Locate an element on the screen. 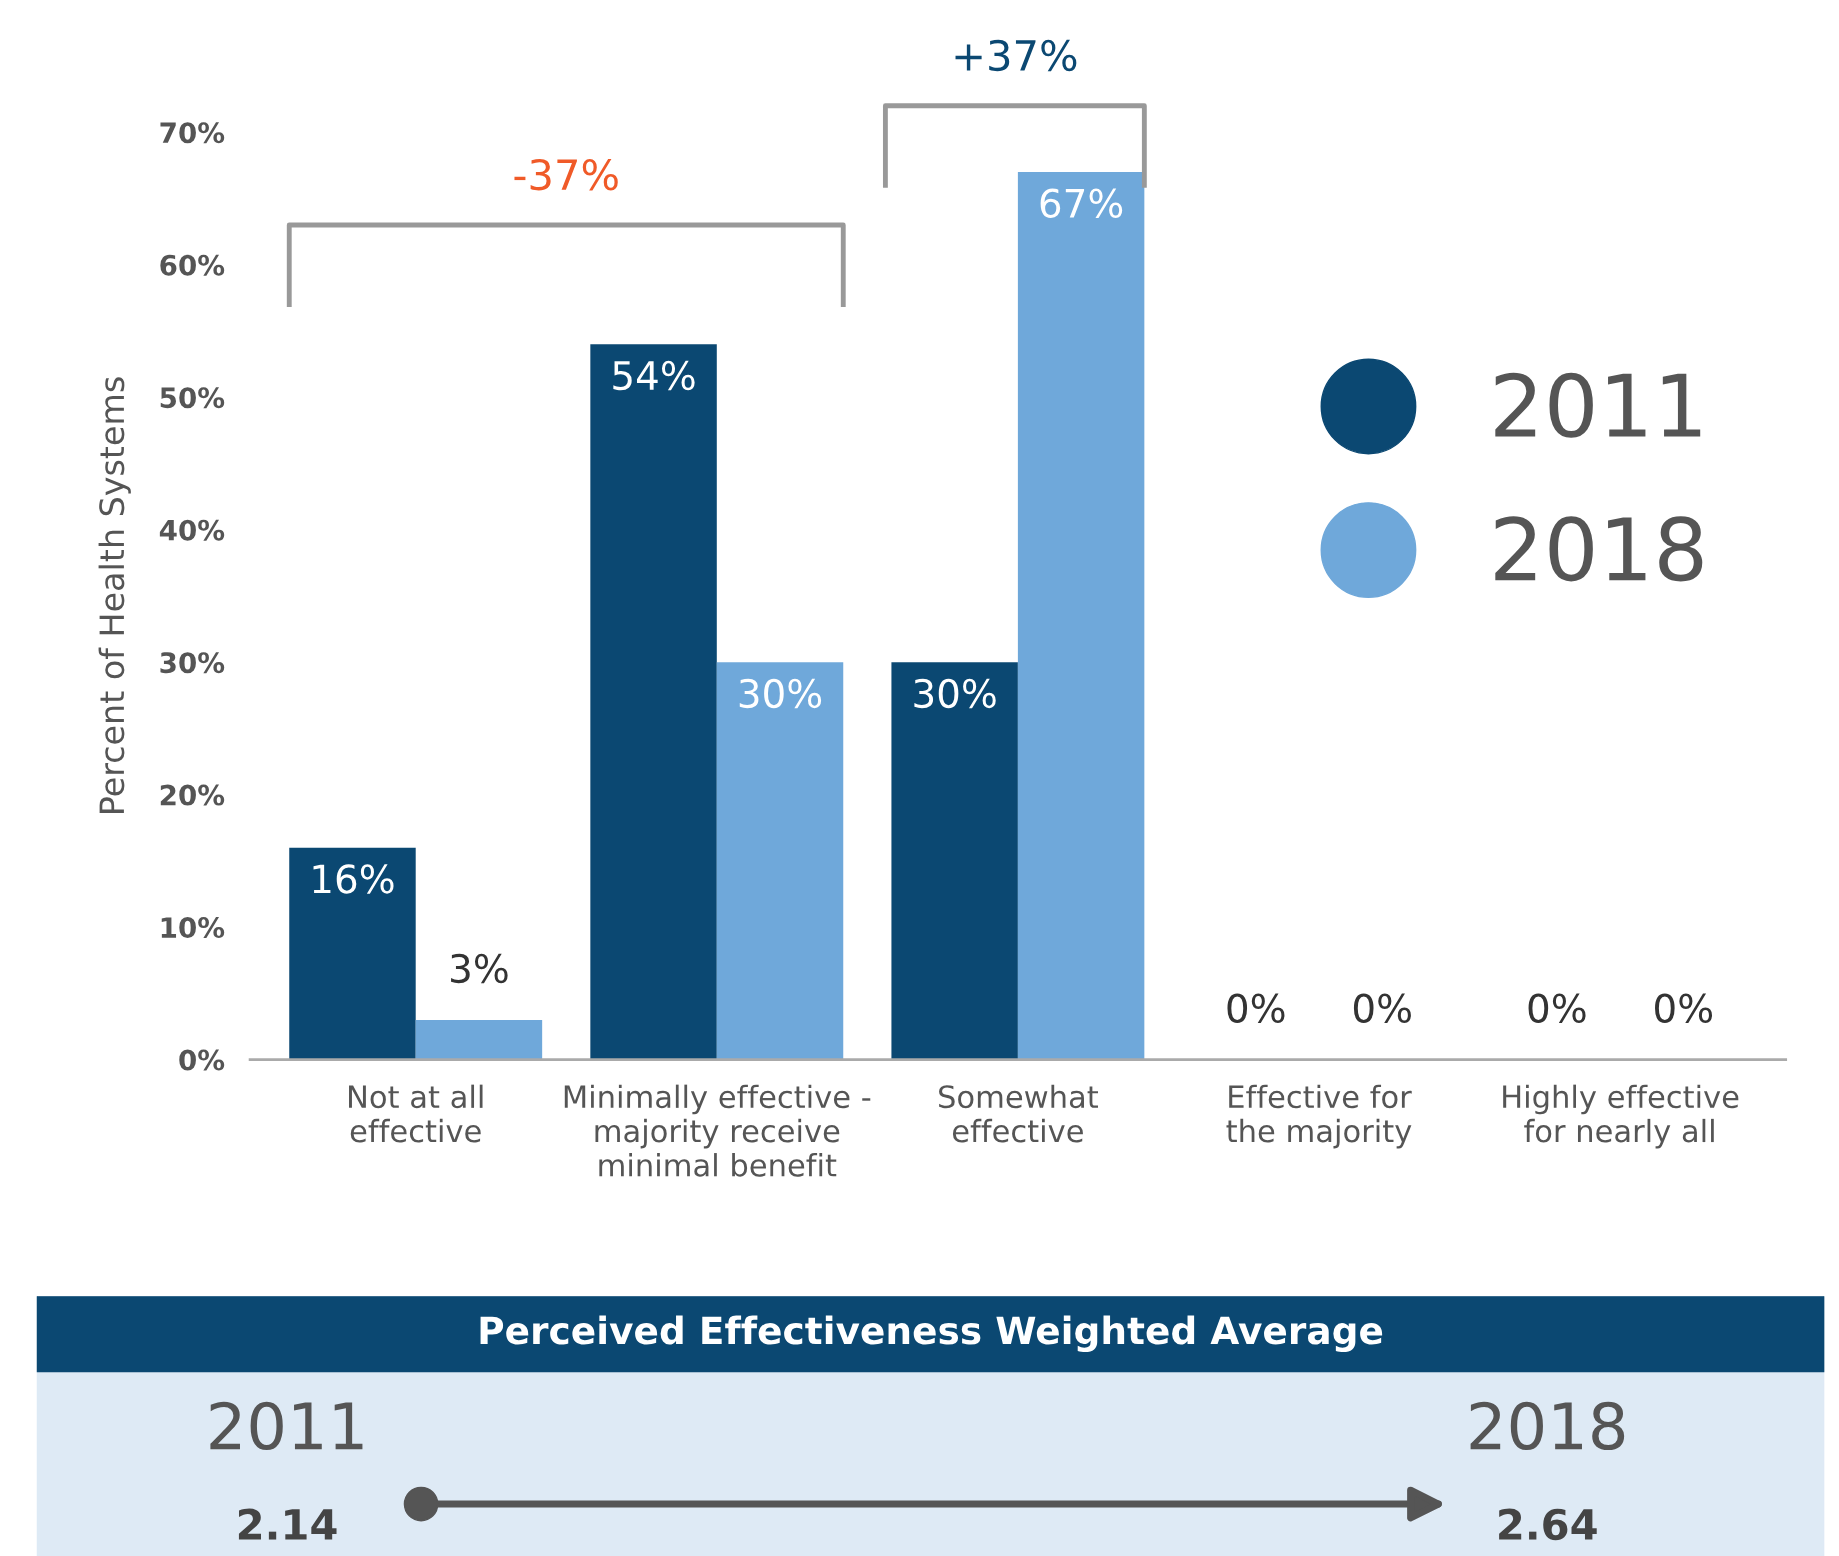  text: 16% is located at coordinates (353, 879).